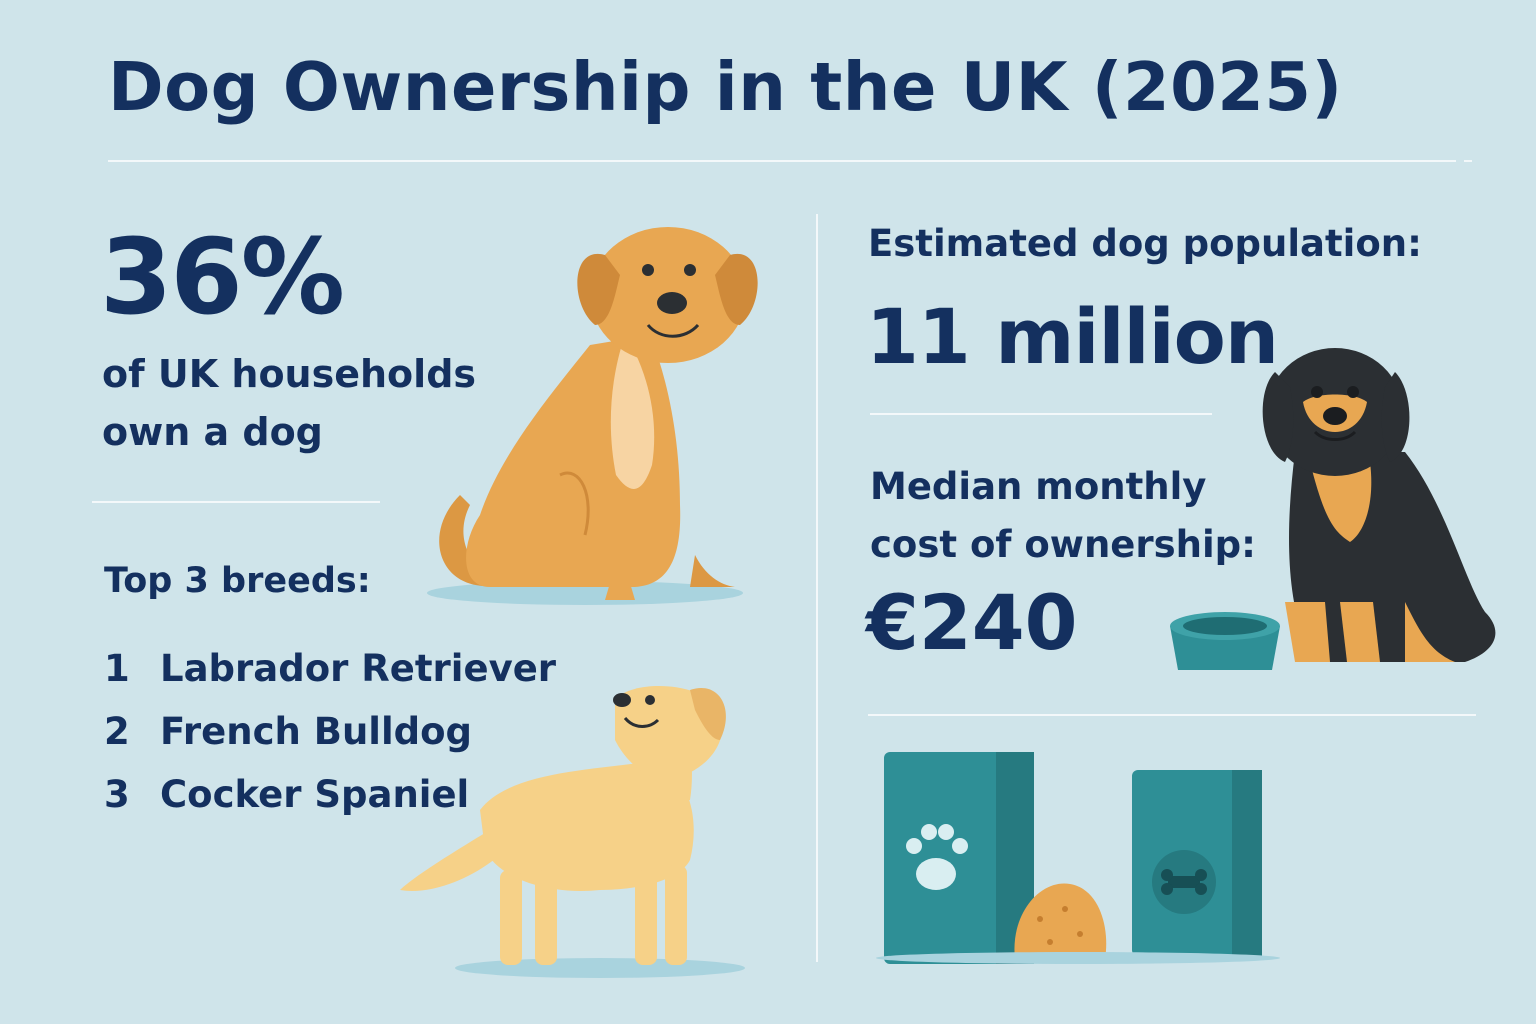  What do you see at coordinates (315, 794) in the screenshot?
I see `breed-name: Cocker Spaniel` at bounding box center [315, 794].